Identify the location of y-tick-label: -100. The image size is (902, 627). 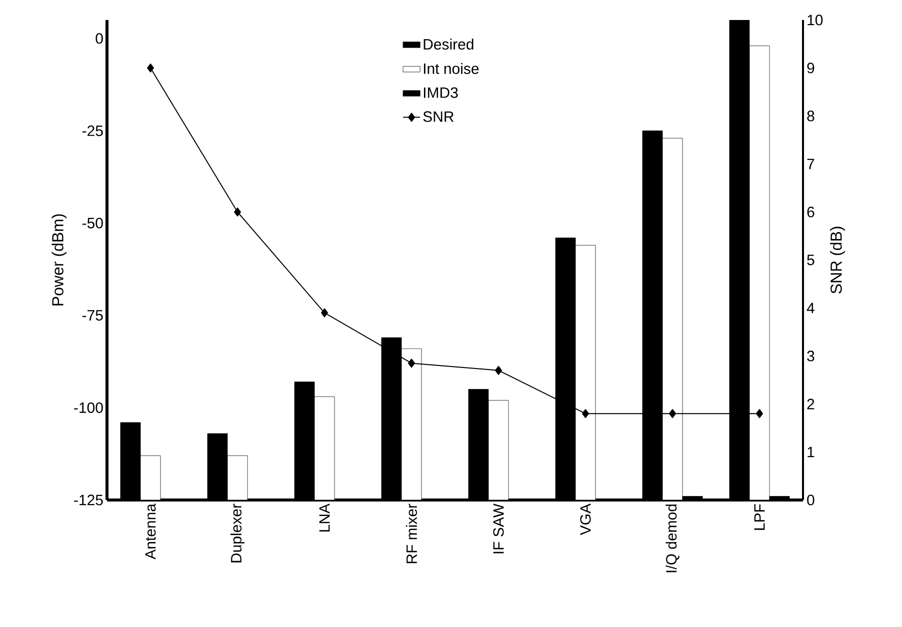
(88, 407).